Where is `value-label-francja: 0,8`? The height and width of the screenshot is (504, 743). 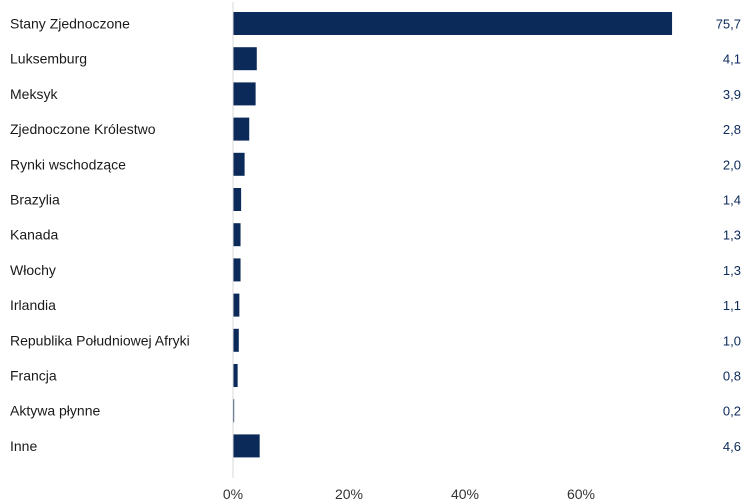
value-label-francja: 0,8 is located at coordinates (732, 376).